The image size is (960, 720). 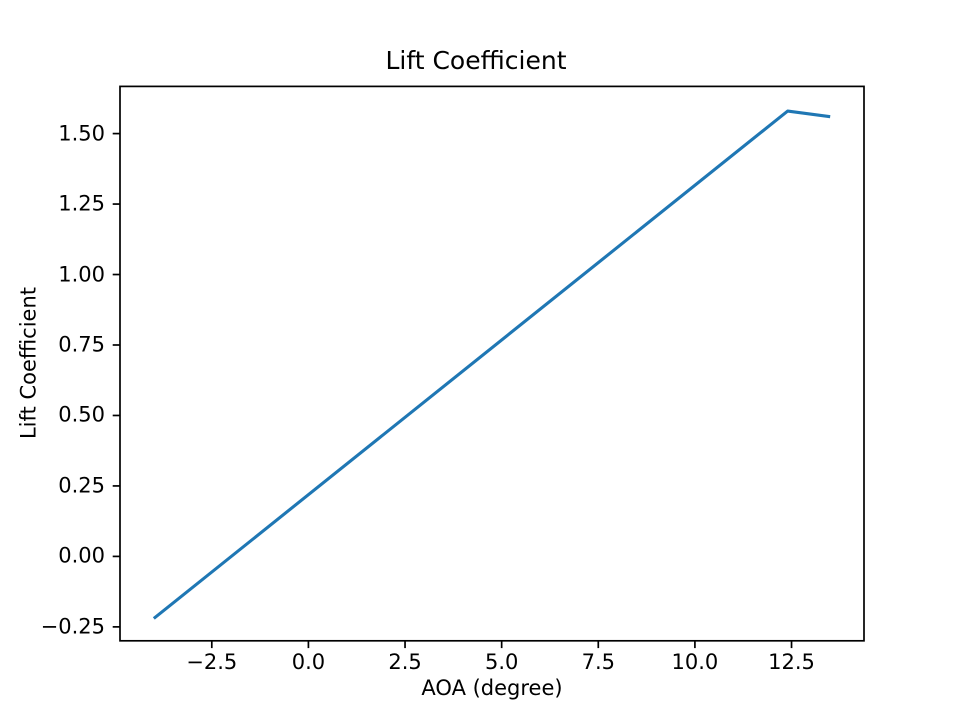 What do you see at coordinates (598, 662) in the screenshot?
I see `x-tick-label: 7.5` at bounding box center [598, 662].